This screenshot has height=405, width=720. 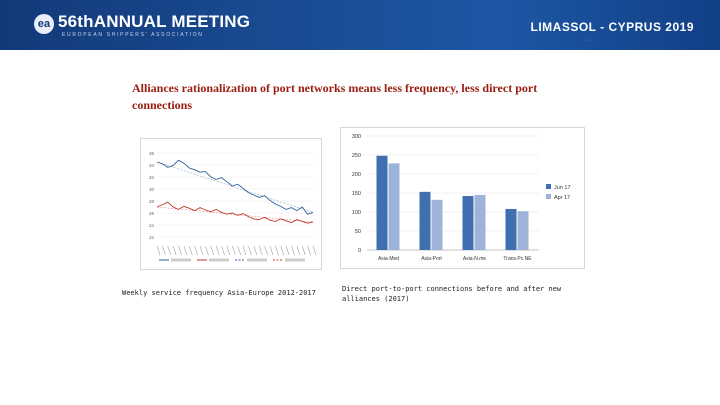 I want to click on y-tick-label: 34, so click(x=152, y=165).